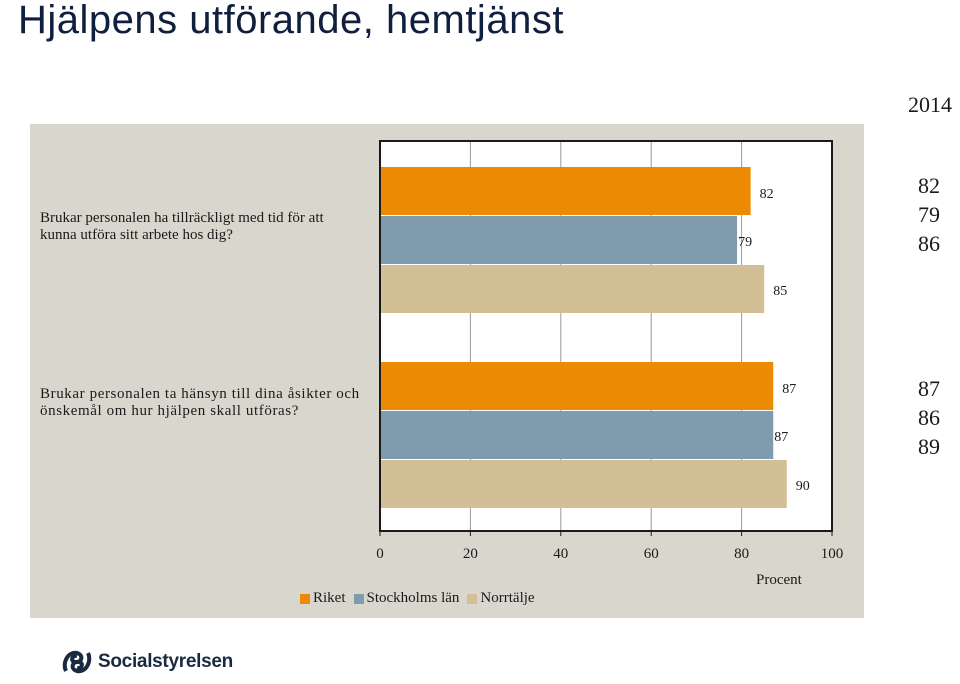 The width and height of the screenshot is (960, 684). Describe the element at coordinates (741, 554) in the screenshot. I see `x-tick-label: 80` at that location.